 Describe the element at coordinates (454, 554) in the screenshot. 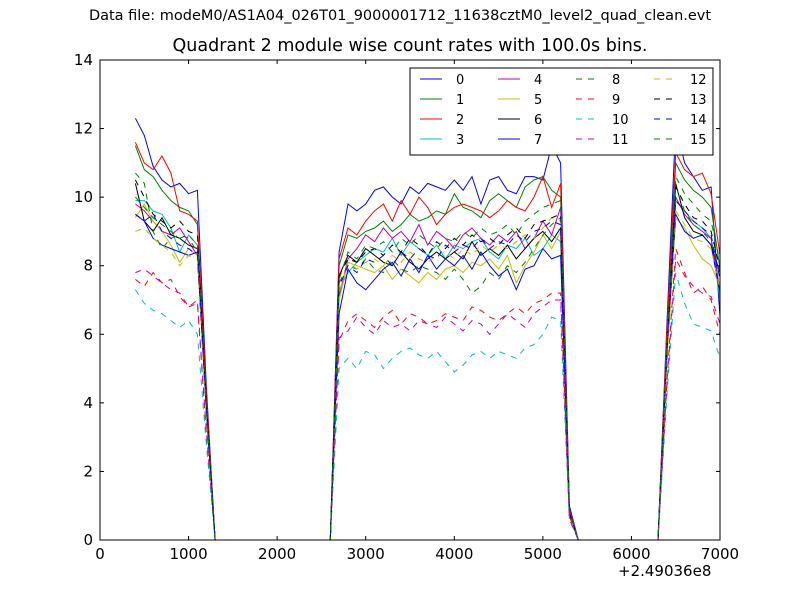

I see `x-tick-label: 4000` at that location.